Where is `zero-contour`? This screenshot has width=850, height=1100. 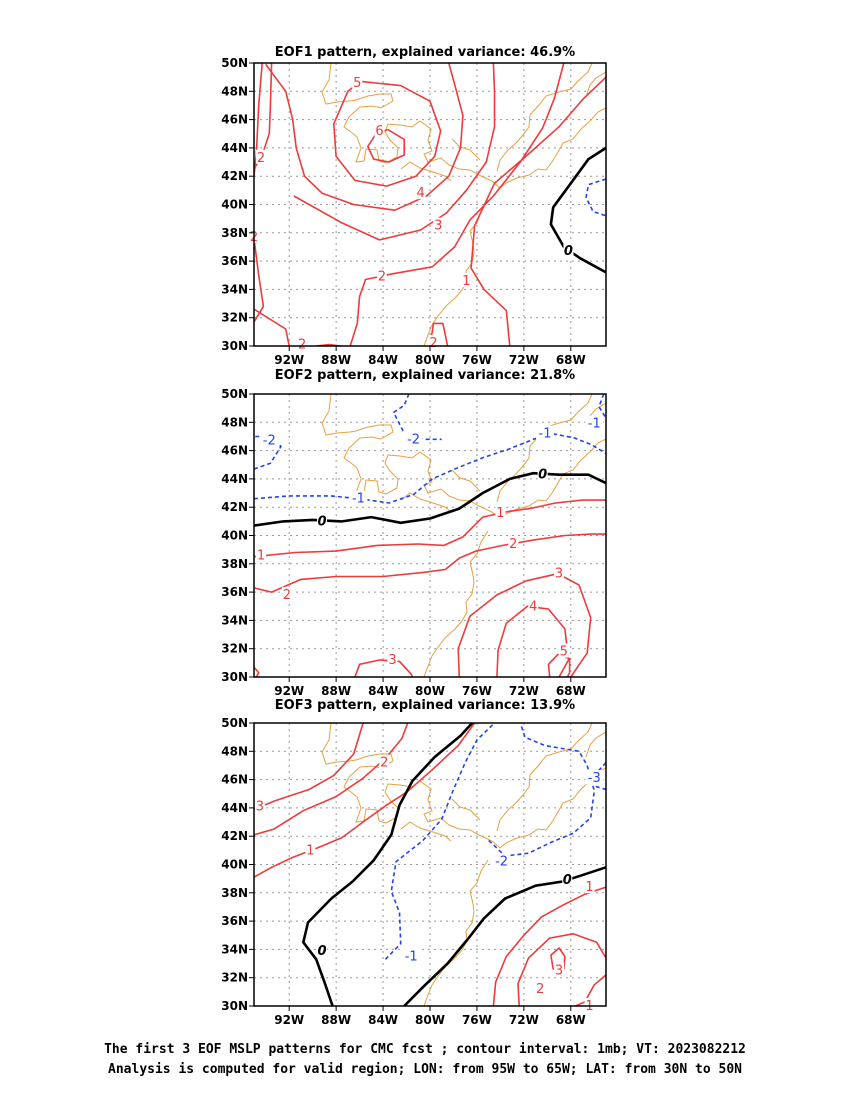
zero-contour is located at coordinates (577, 210).